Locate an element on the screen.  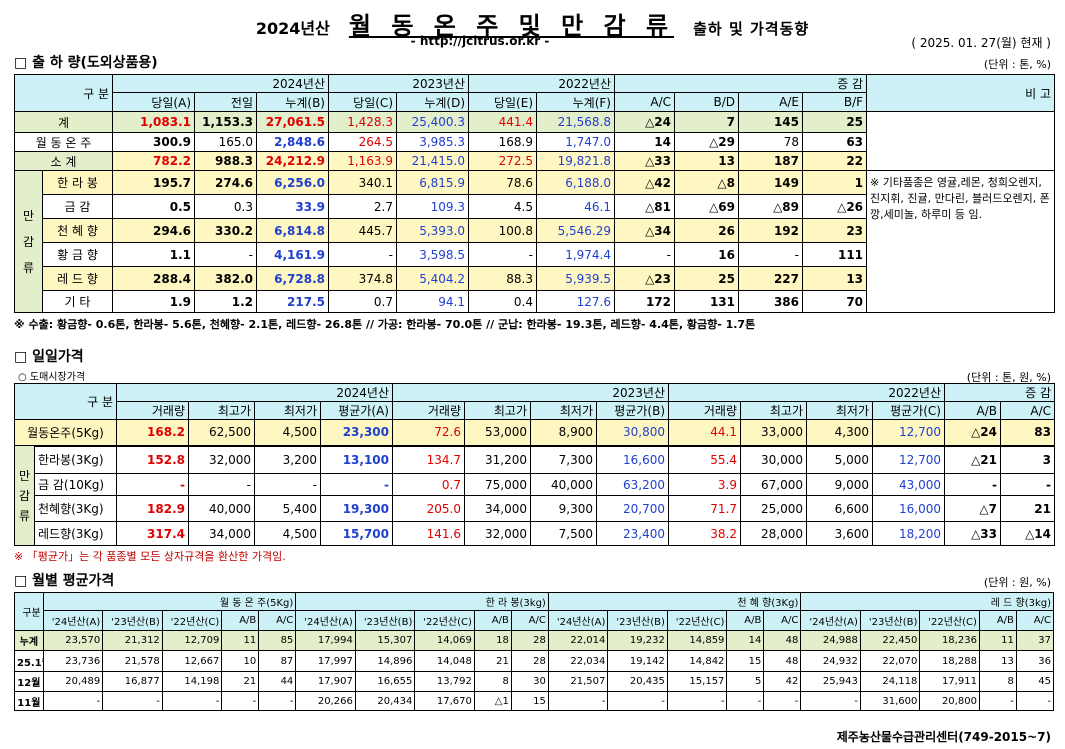
monthly-sub-head: '23년산(B) is located at coordinates (890, 620).